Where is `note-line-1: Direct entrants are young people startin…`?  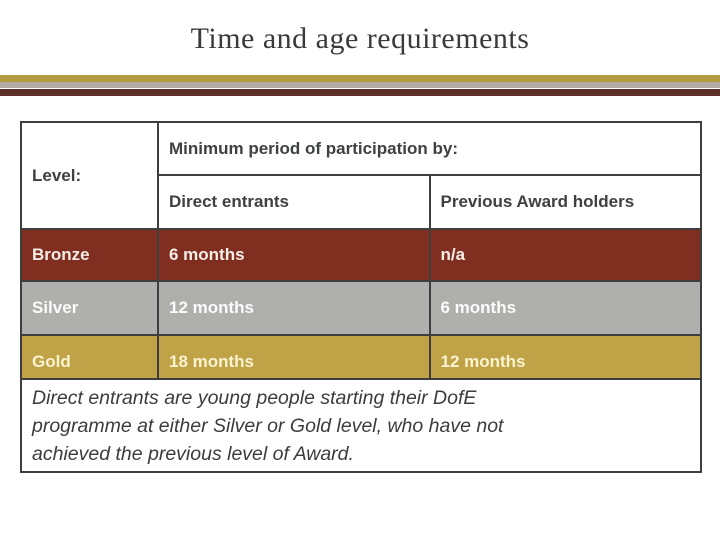 note-line-1: Direct entrants are young people startin… is located at coordinates (254, 398).